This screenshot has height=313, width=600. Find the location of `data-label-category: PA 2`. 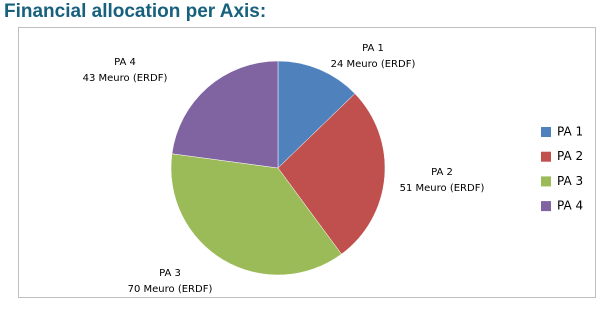

data-label-category: PA 2 is located at coordinates (442, 172).